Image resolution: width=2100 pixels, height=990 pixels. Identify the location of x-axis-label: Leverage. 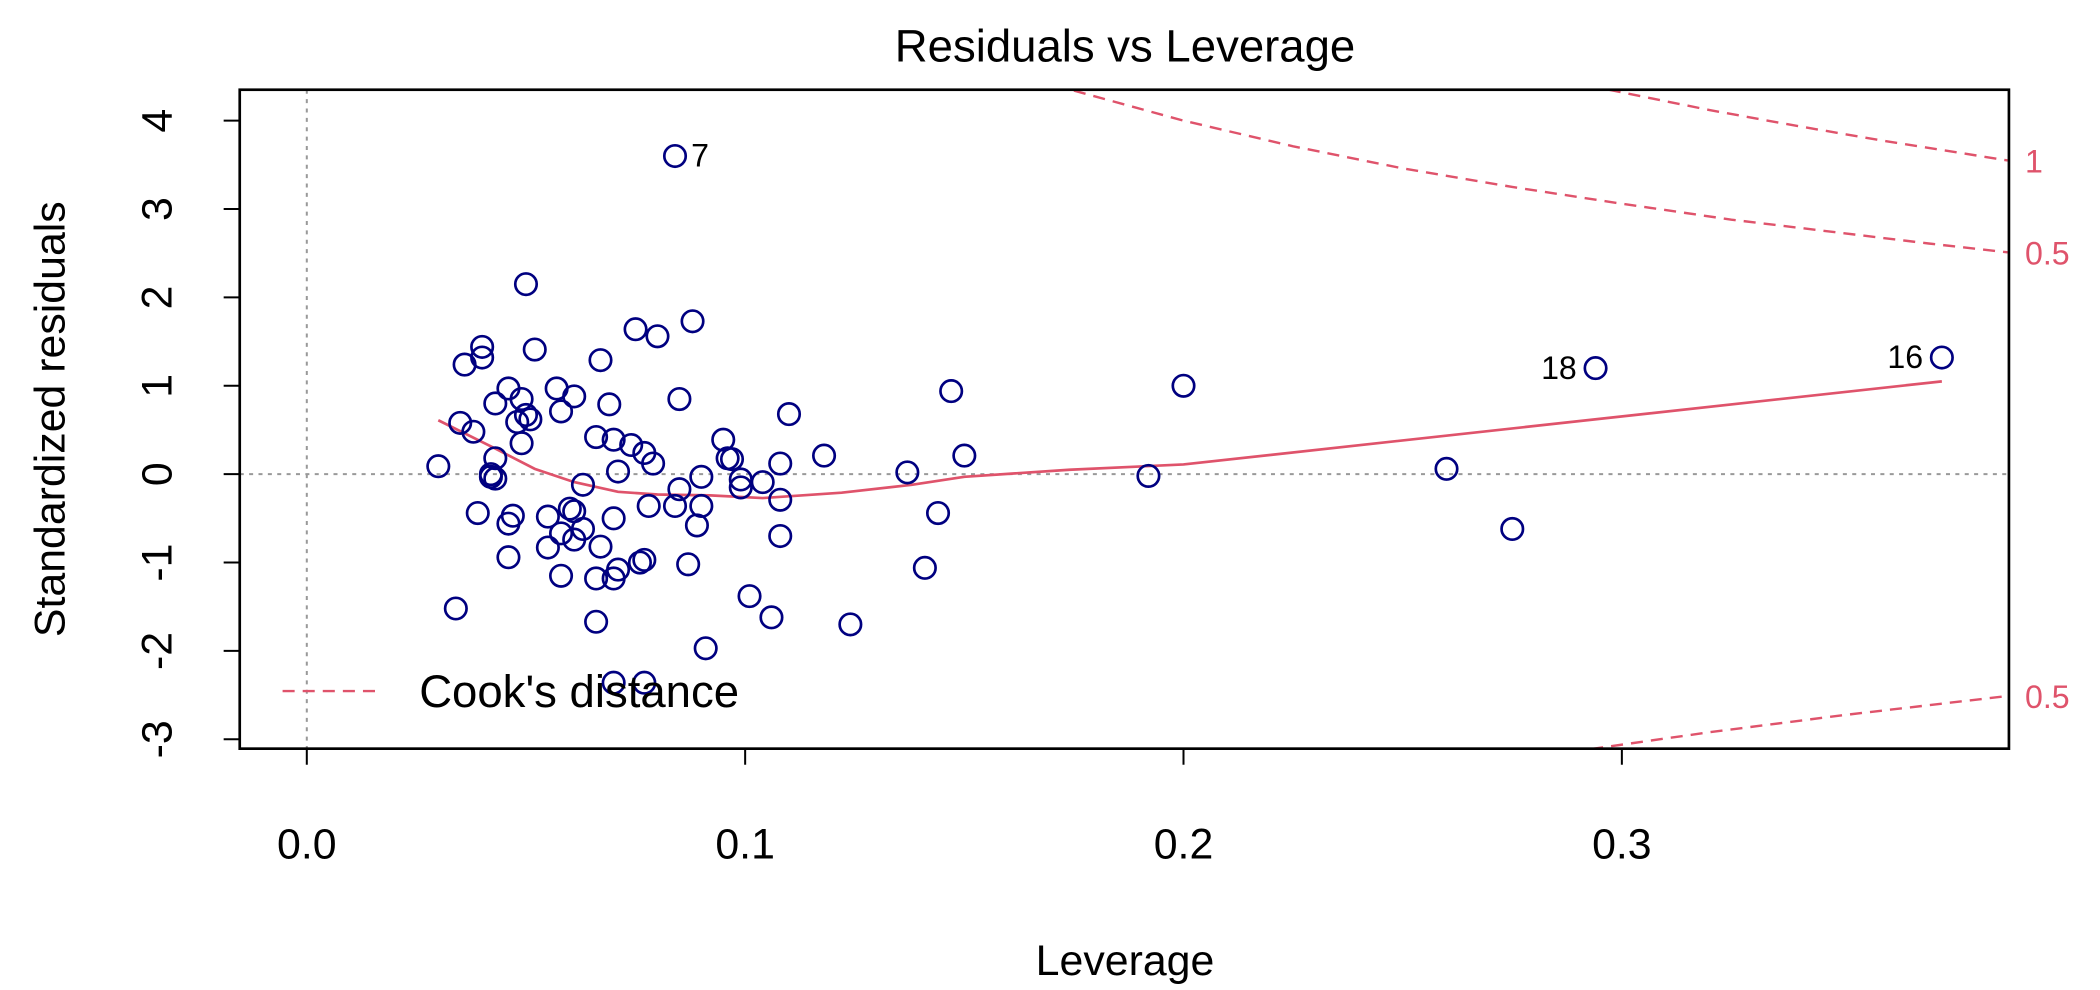
(1125, 961).